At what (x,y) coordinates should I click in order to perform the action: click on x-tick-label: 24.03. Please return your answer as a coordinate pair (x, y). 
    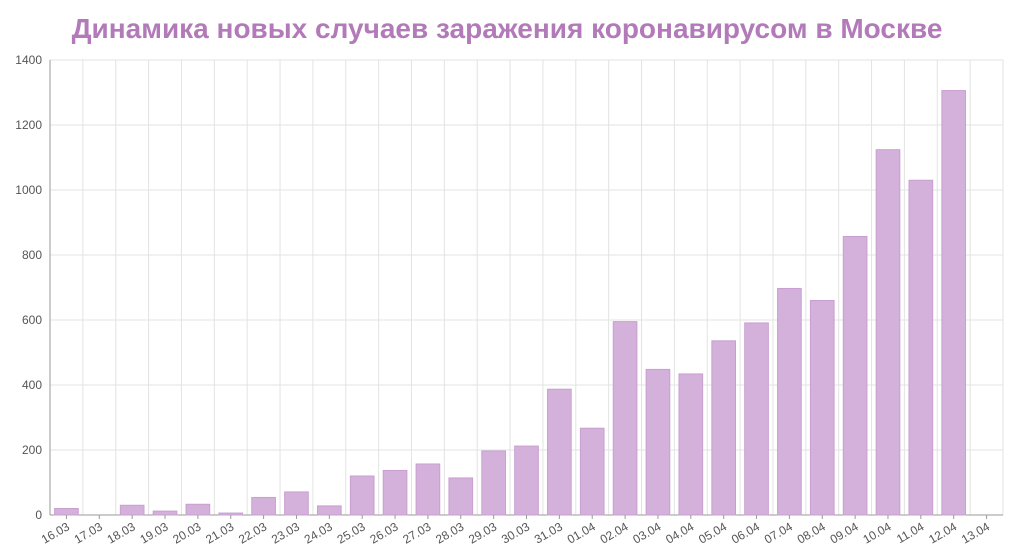
    Looking at the image, I should click on (318, 532).